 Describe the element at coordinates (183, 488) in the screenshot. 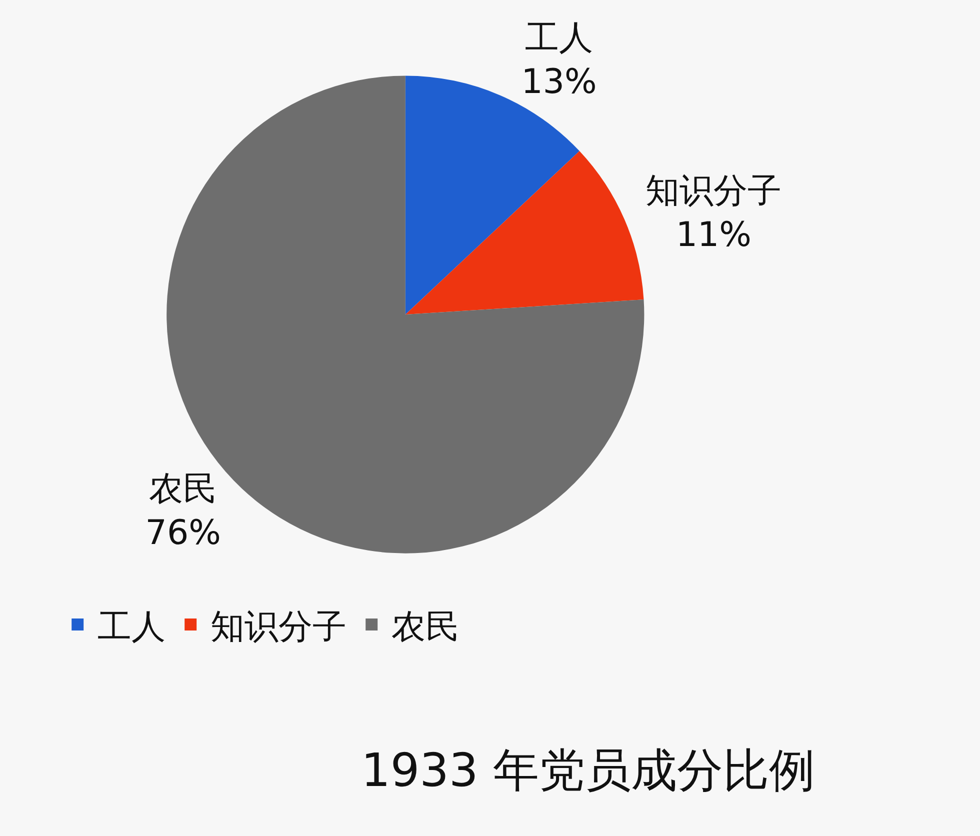

I see `slice-label: 农民` at that location.